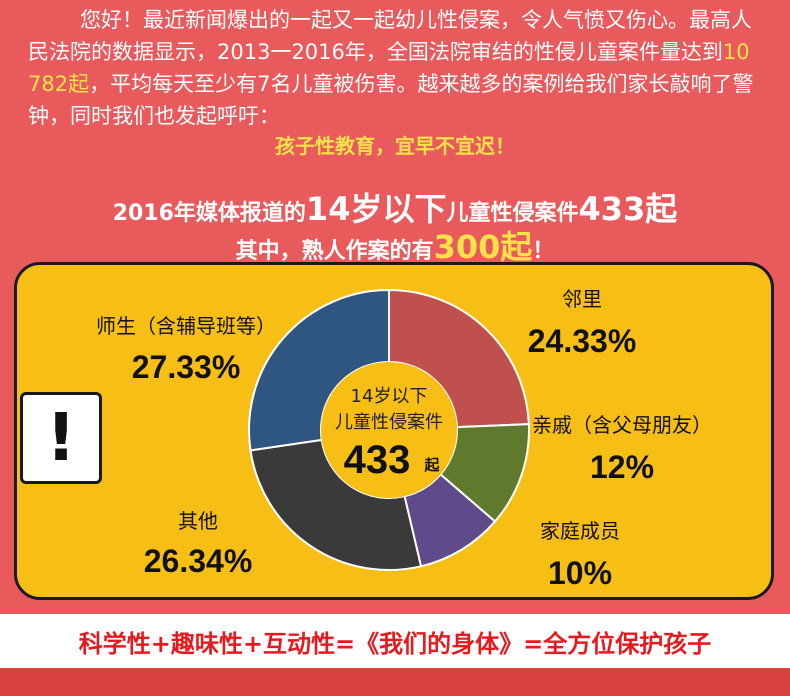 The width and height of the screenshot is (790, 696). What do you see at coordinates (582, 299) in the screenshot?
I see `slice-name-neighbors: 邻里` at bounding box center [582, 299].